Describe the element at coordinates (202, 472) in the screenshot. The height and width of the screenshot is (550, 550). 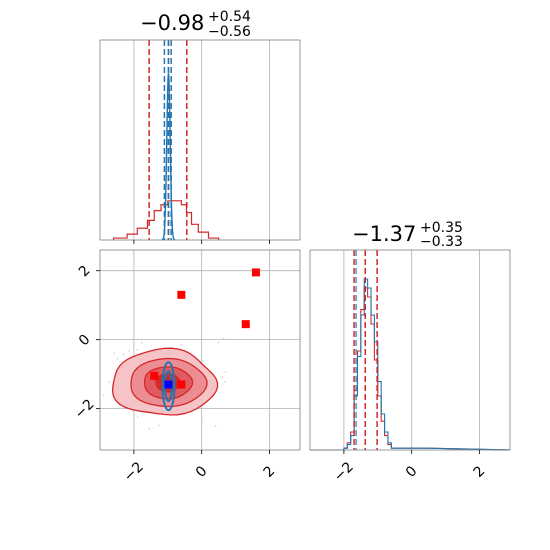
I see `joint-xtick-label: 0` at that location.